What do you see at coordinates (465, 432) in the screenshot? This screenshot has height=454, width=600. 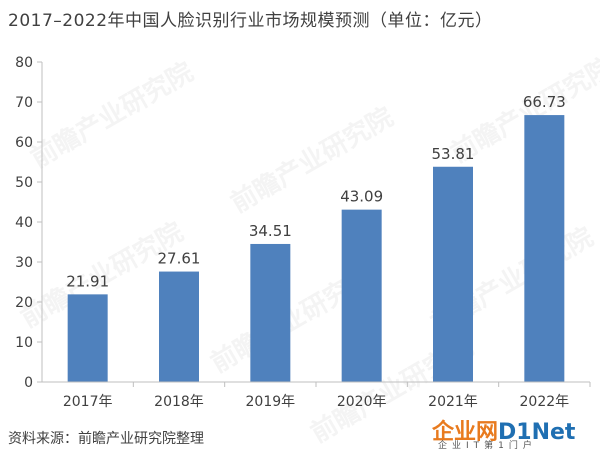 I see `logo-part-1: 企业网` at bounding box center [465, 432].